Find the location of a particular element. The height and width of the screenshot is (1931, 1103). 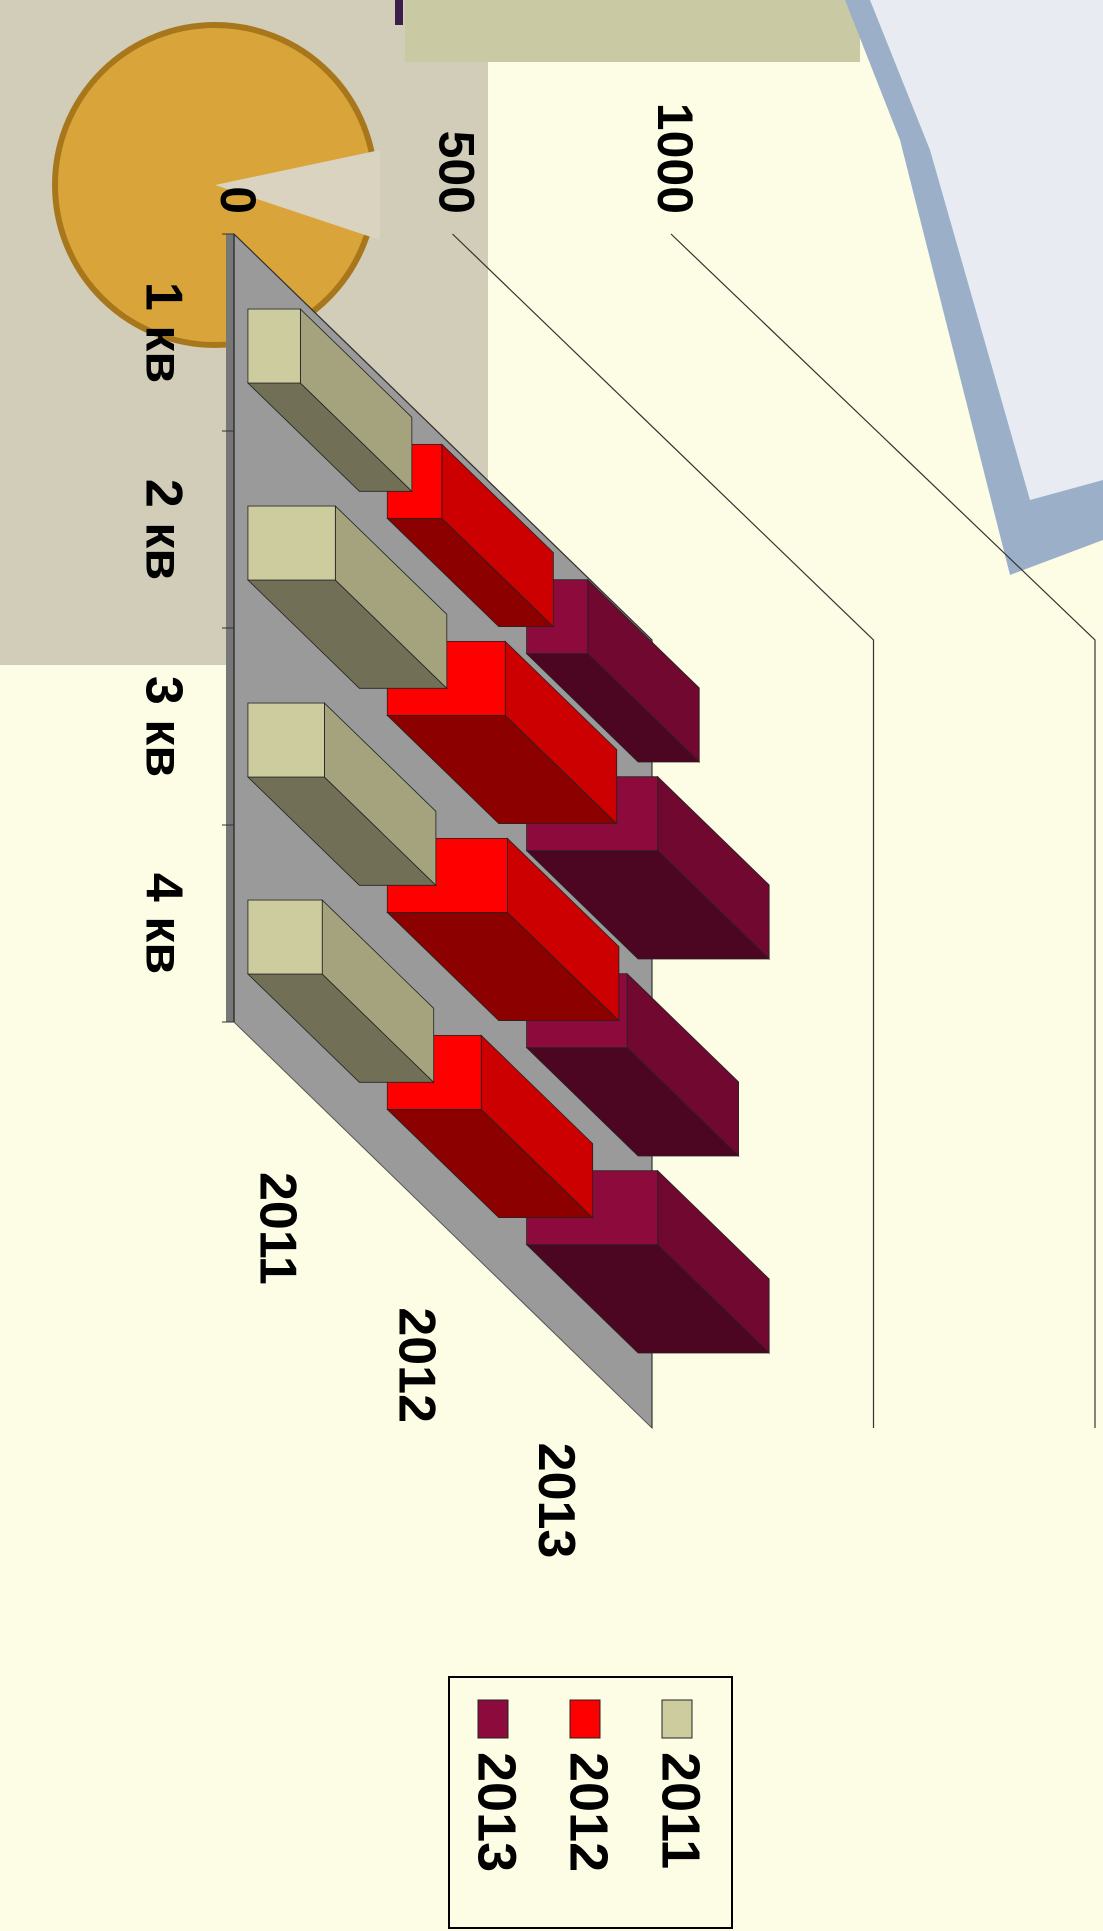

legend-box is located at coordinates (590, 1802).